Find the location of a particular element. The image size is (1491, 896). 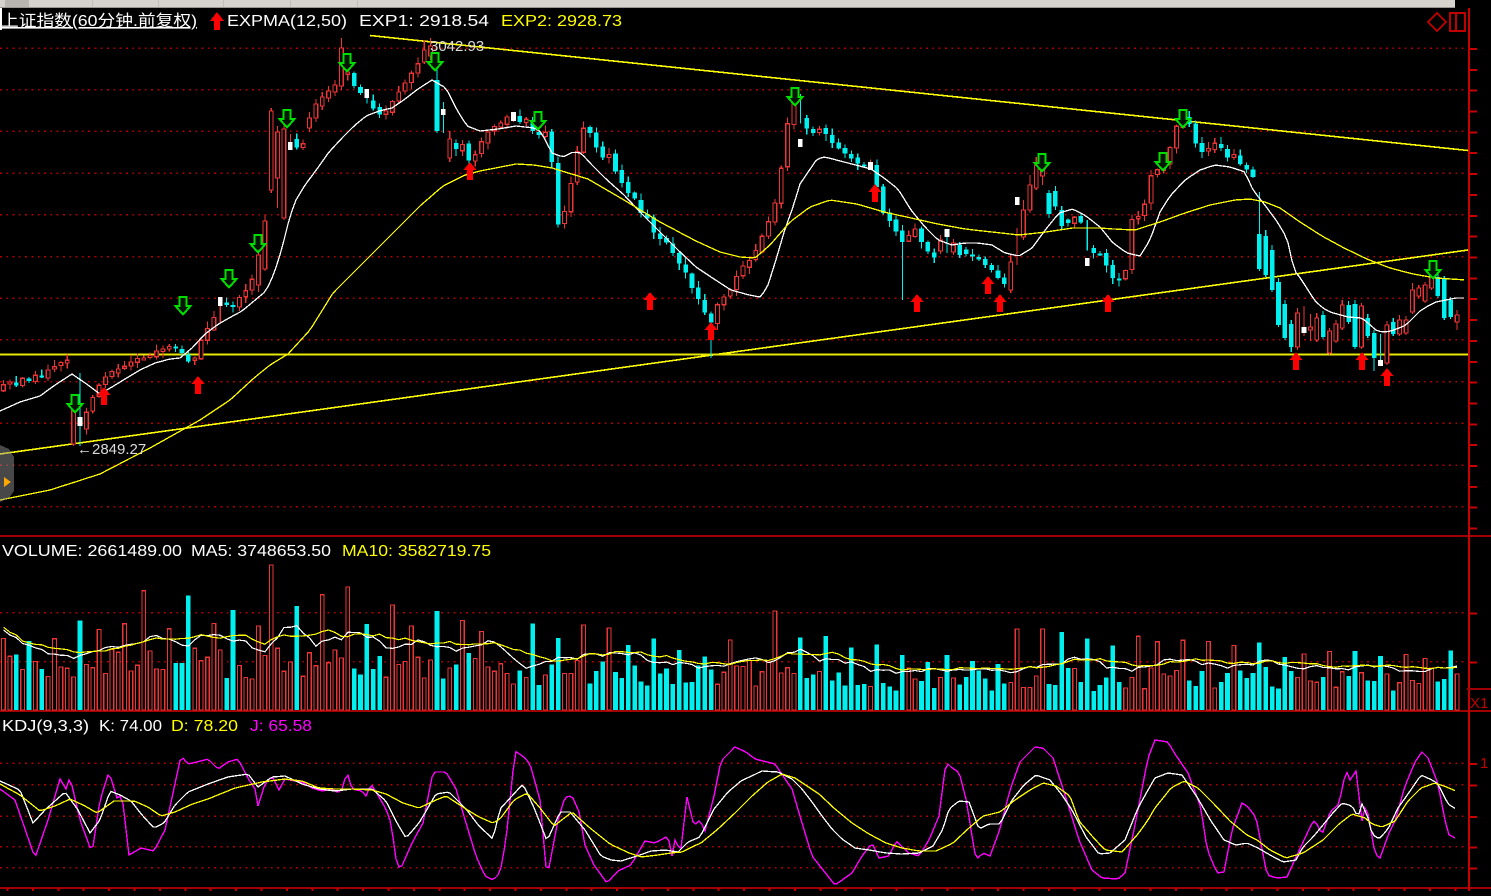

svg-text: X1 is located at coordinates (1479, 703).